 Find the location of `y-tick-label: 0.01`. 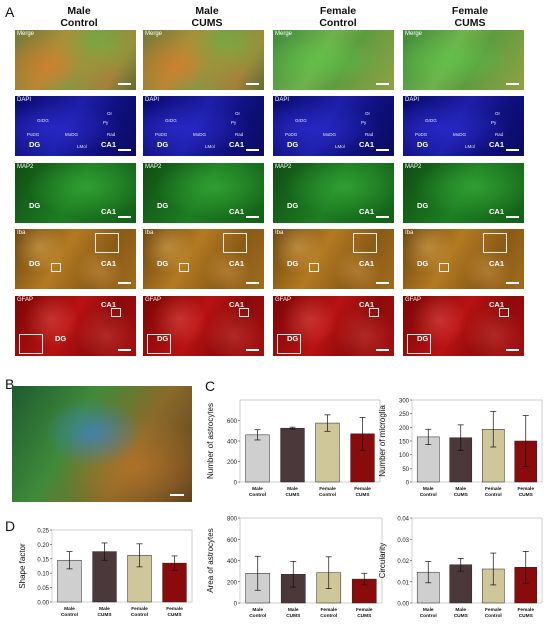

y-tick-label: 0.01 is located at coordinates (403, 583).